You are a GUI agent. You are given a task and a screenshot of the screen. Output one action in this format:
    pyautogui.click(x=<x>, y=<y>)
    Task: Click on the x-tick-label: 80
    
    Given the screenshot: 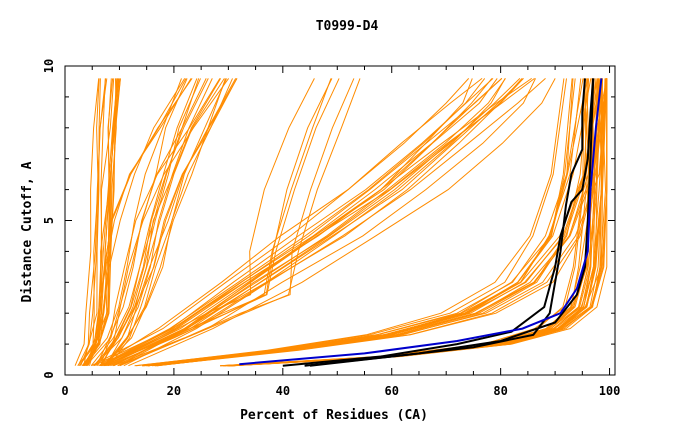 What is the action you would take?
    pyautogui.click(x=500, y=391)
    